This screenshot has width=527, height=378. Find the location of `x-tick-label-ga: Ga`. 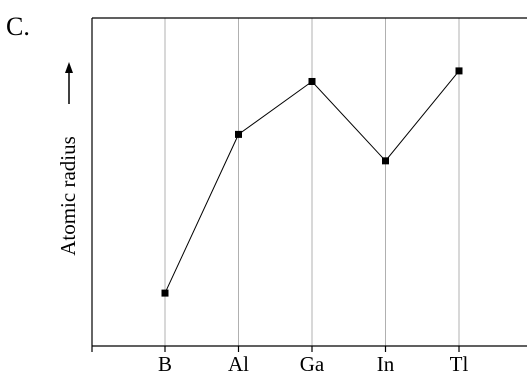

x-tick-label-ga: Ga is located at coordinates (312, 364).